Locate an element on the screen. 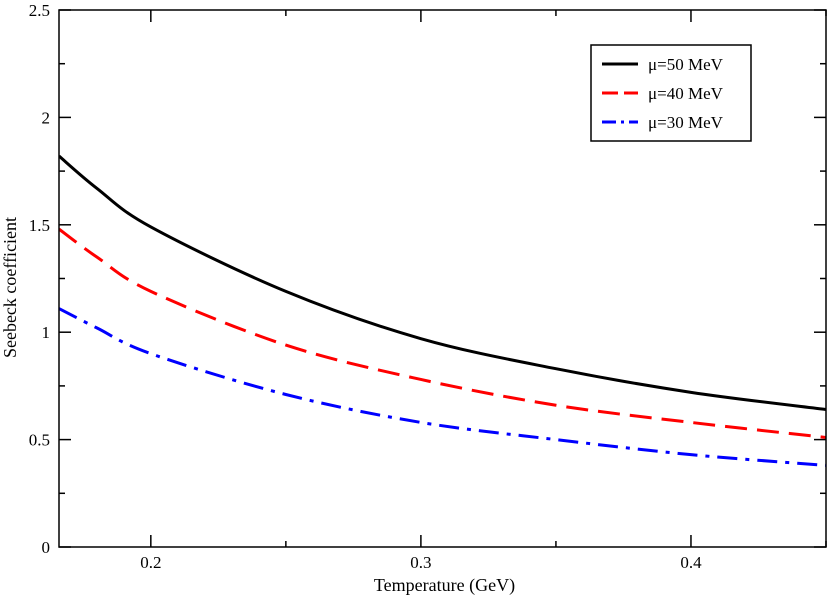 The height and width of the screenshot is (599, 828). x-axis-title: Temperature (GeV) is located at coordinates (444, 585).